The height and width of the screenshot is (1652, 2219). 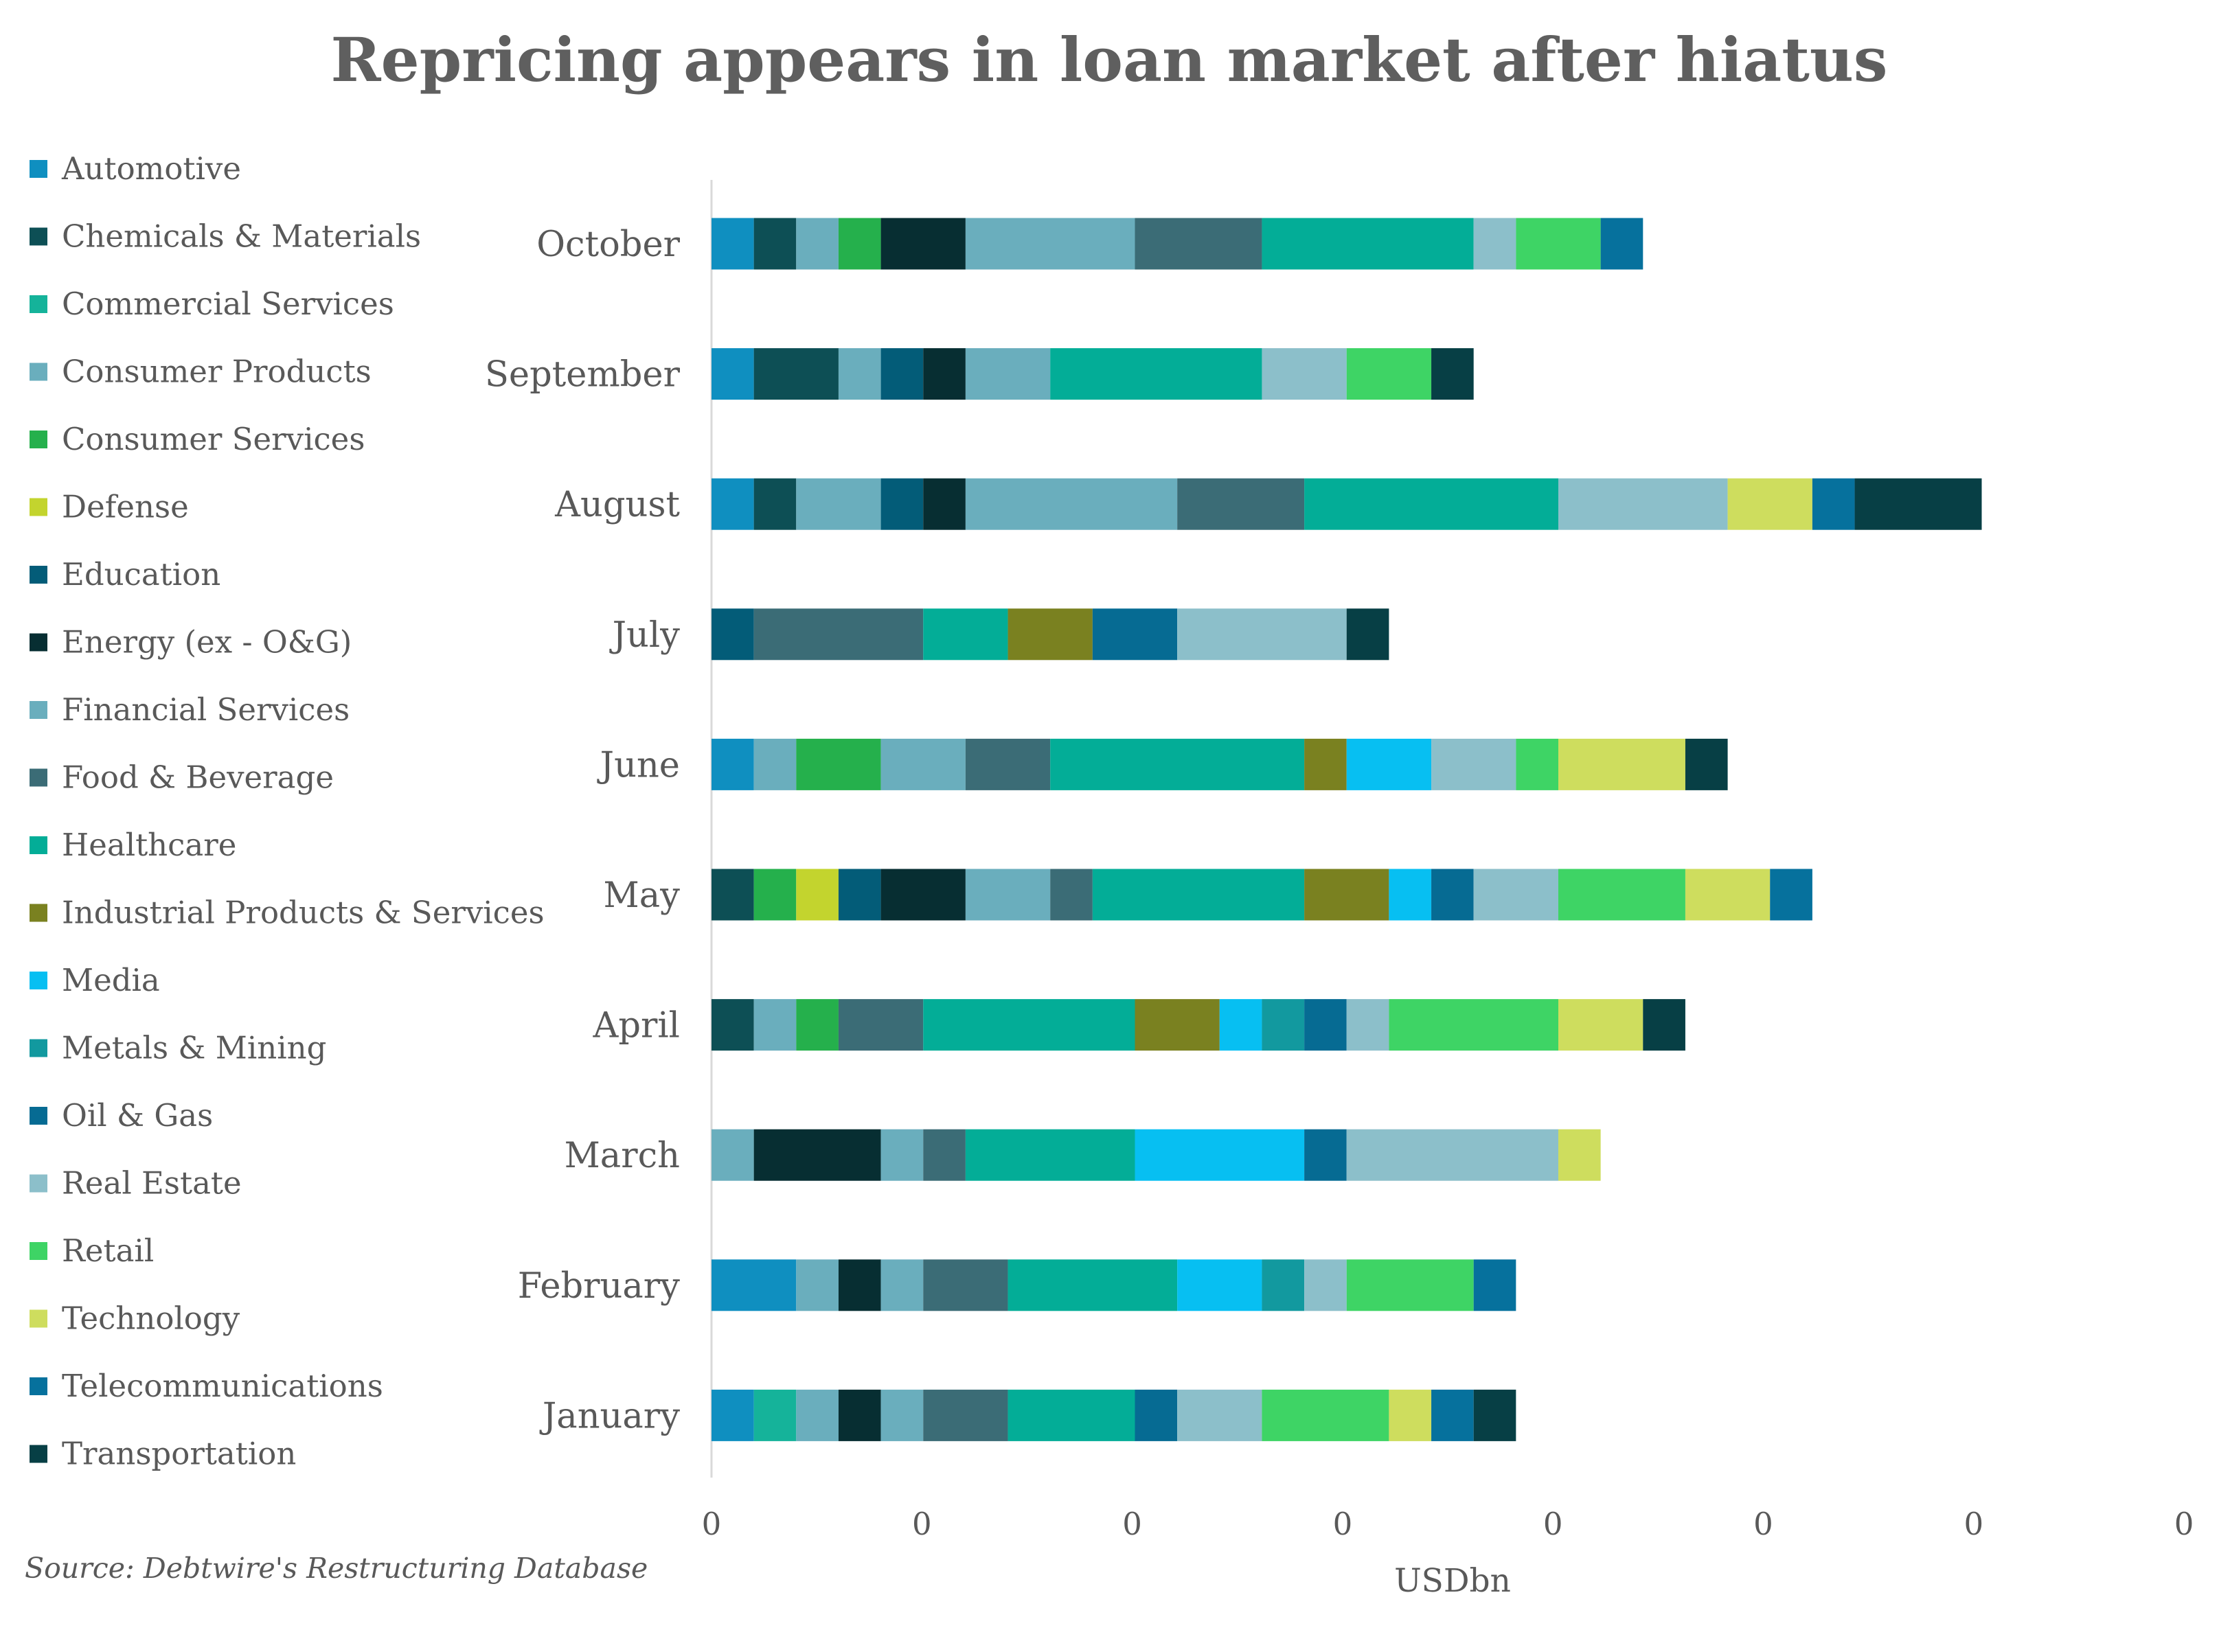 I want to click on legend-item: Retail, so click(x=92, y=1250).